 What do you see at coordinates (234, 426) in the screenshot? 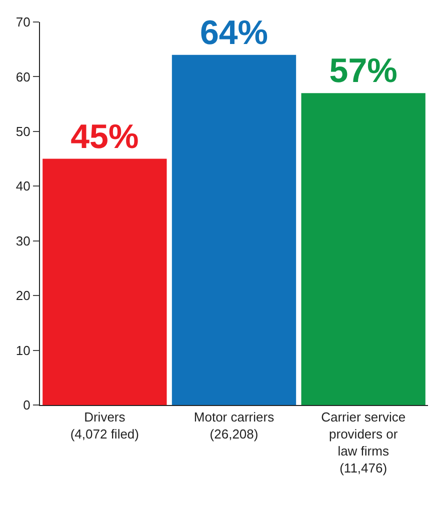
I see `x-tick-label: Motor carriers (26,208)` at bounding box center [234, 426].